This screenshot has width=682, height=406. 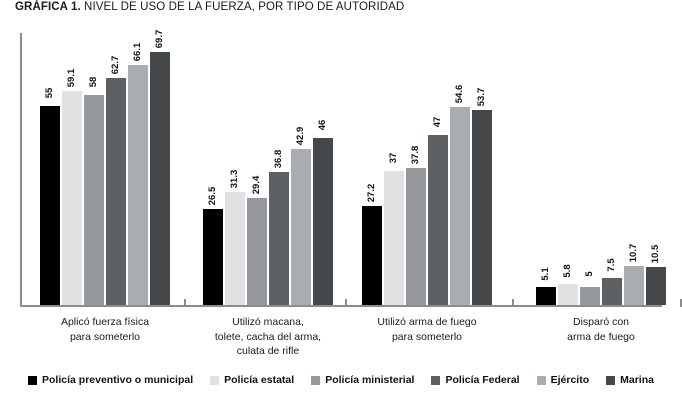 I want to click on bar-value-label: 5.1, so click(x=545, y=273).